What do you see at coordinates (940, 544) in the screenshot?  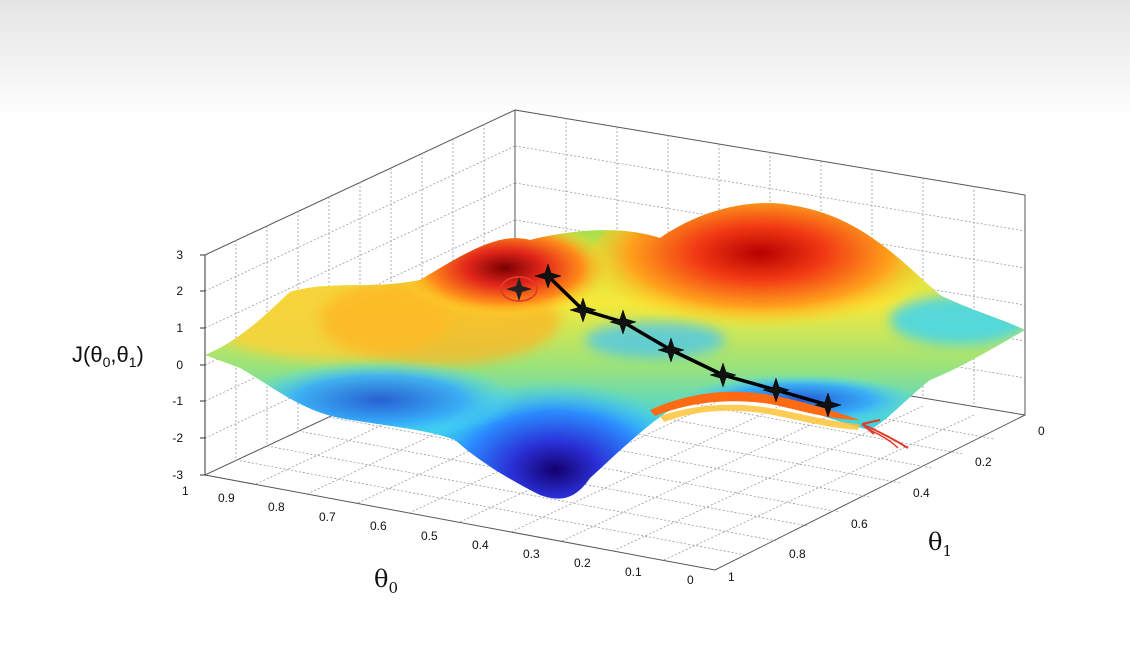 I see `y-axis-label: θ1` at bounding box center [940, 544].